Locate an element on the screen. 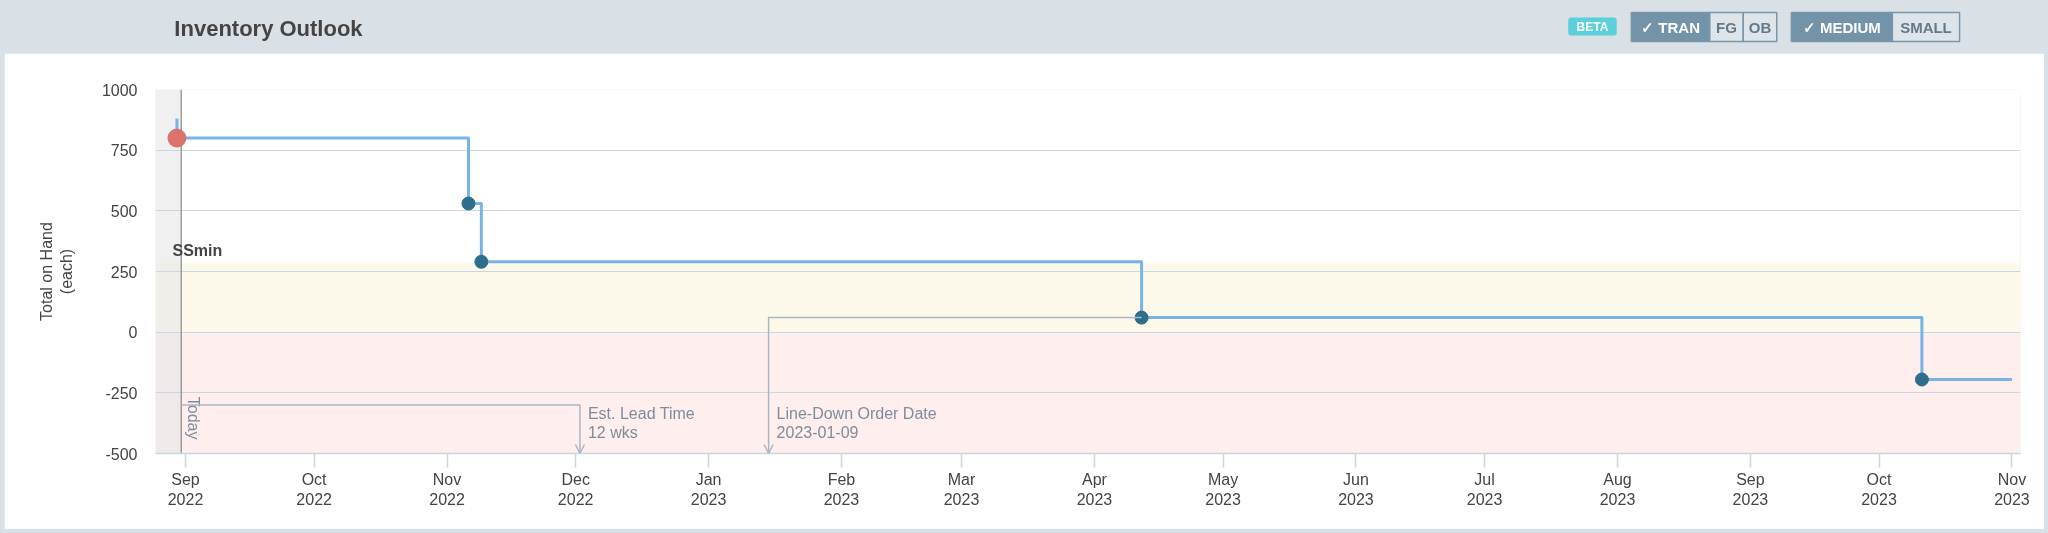  x-tick-label: Sep 2022 is located at coordinates (185, 489).